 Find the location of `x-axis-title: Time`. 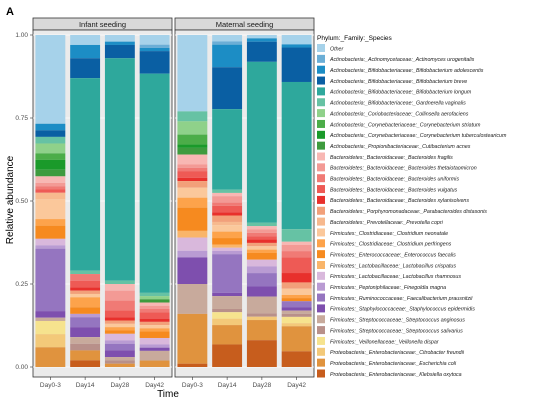

x-axis-title: Time is located at coordinates (168, 394).